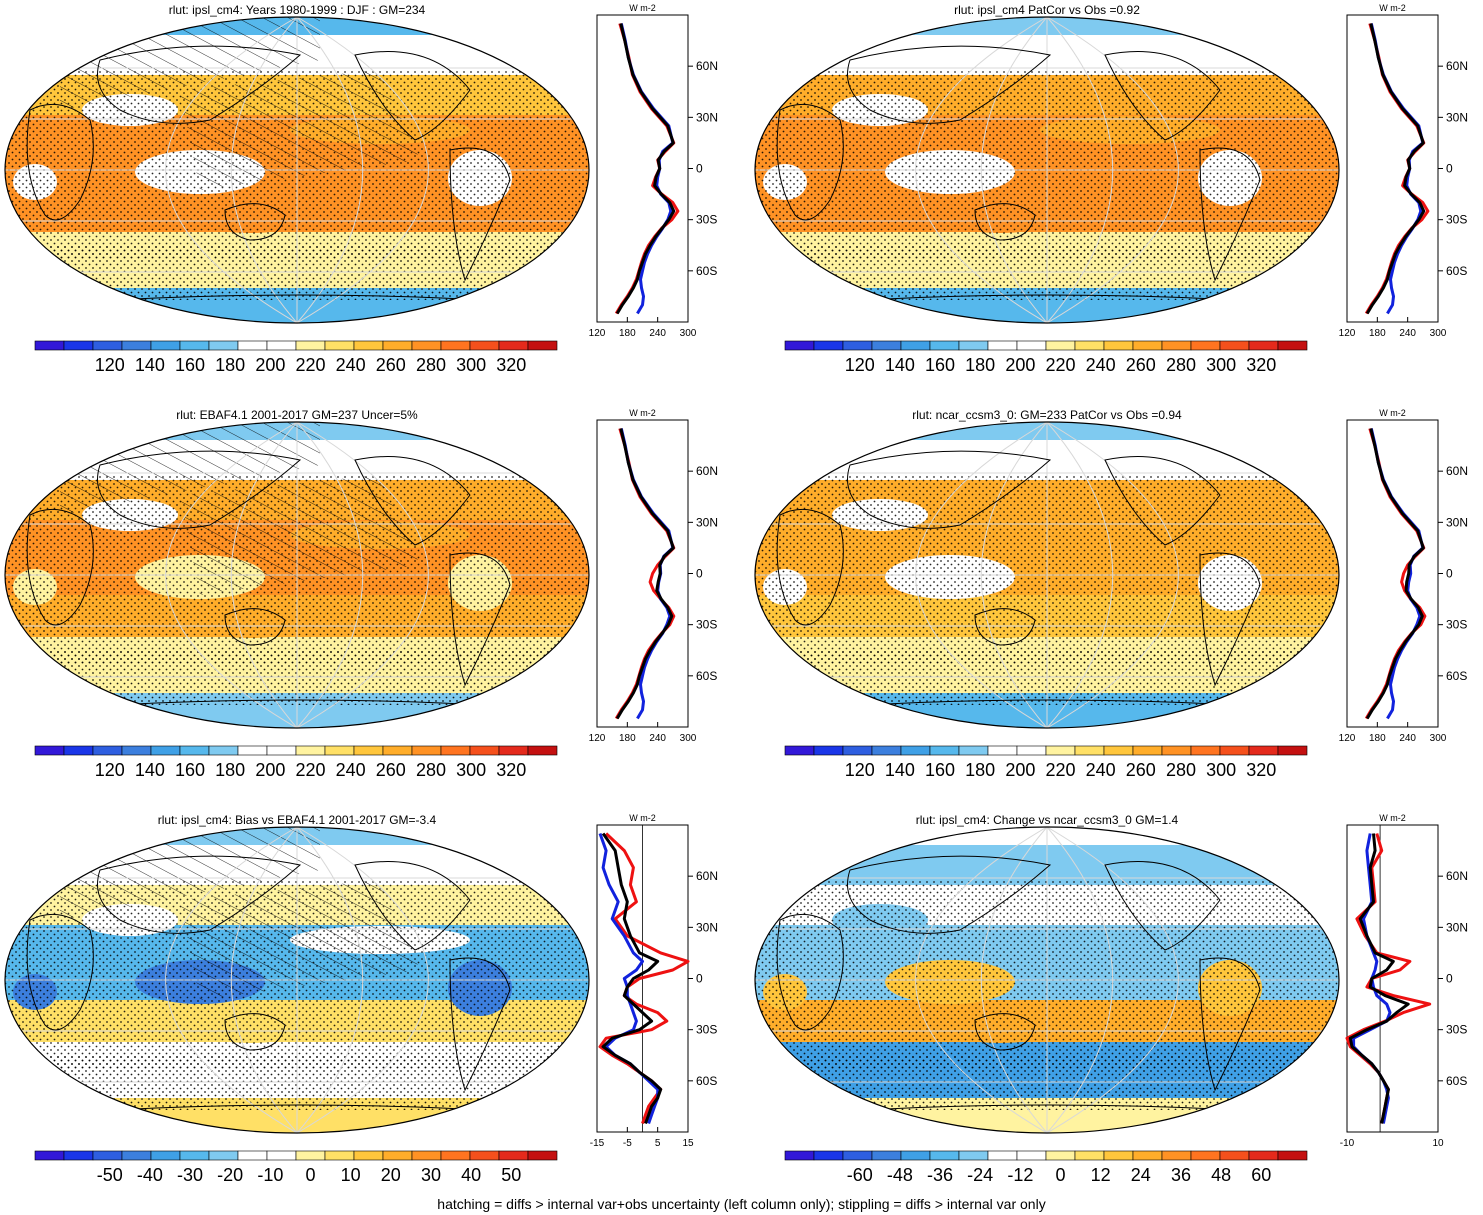  What do you see at coordinates (511, 1175) in the screenshot?
I see `colorbar-tick-label: 50` at bounding box center [511, 1175].